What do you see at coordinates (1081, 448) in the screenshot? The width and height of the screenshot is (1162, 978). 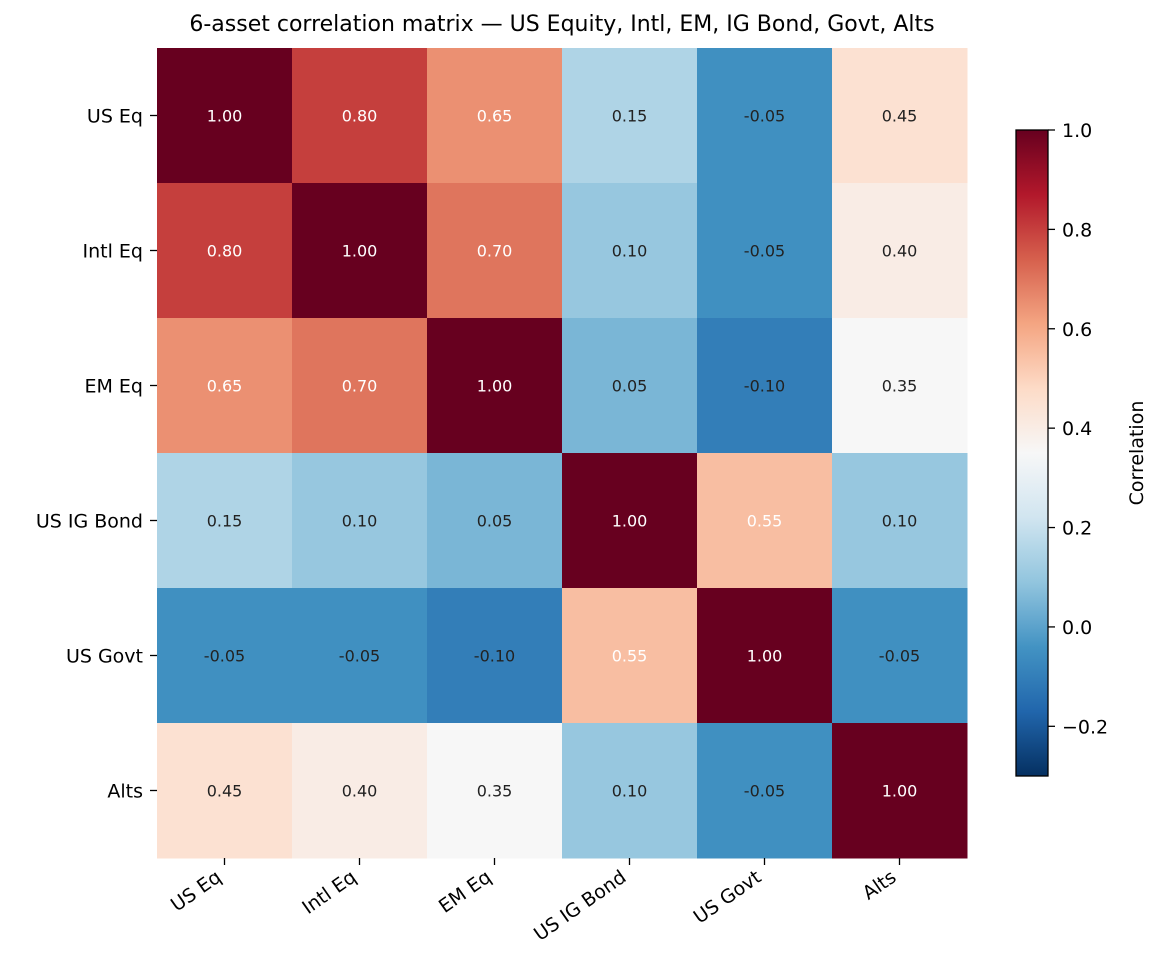 I see `colorbar: −0.2 0.0 0.2 0.4 0.6 0.8 1.0 Correlation` at bounding box center [1081, 448].